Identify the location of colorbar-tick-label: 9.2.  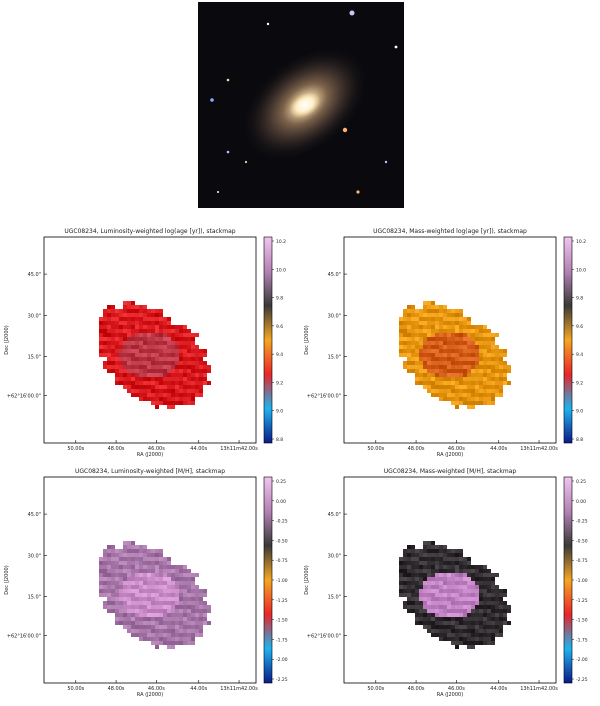
(579, 383).